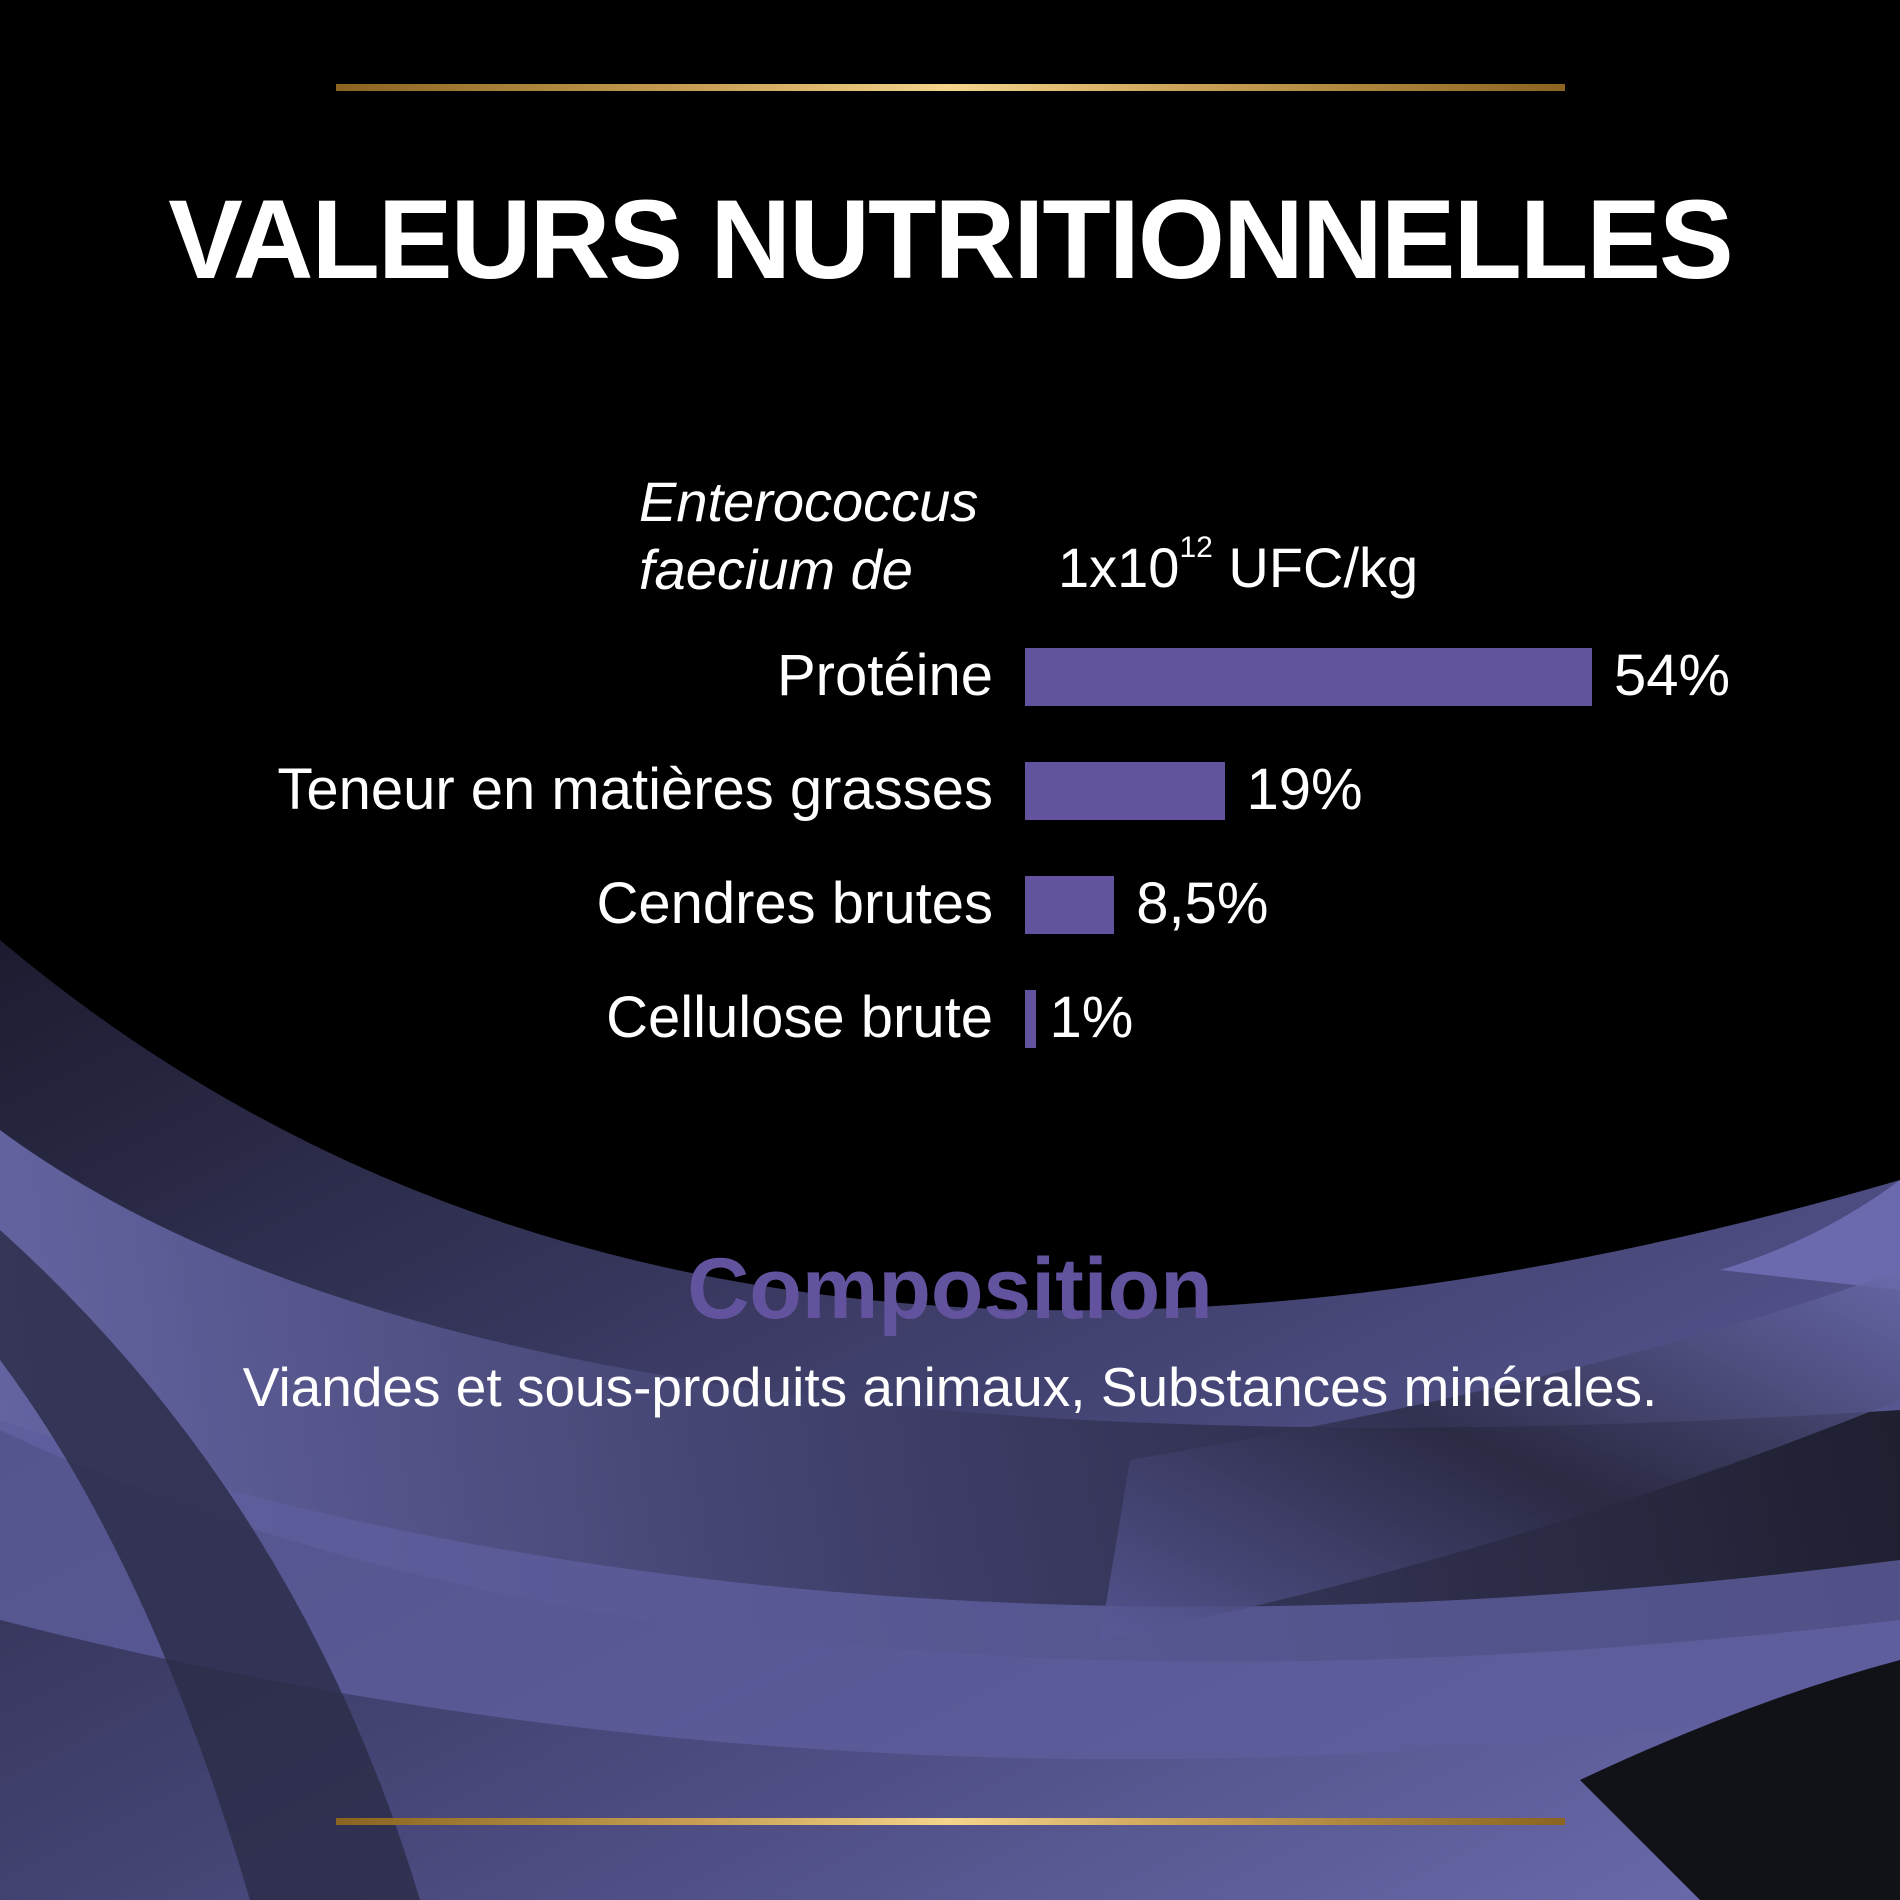 The image size is (1900, 1900). I want to click on probiotic-value-unit: UFC/kg, so click(1315, 567).